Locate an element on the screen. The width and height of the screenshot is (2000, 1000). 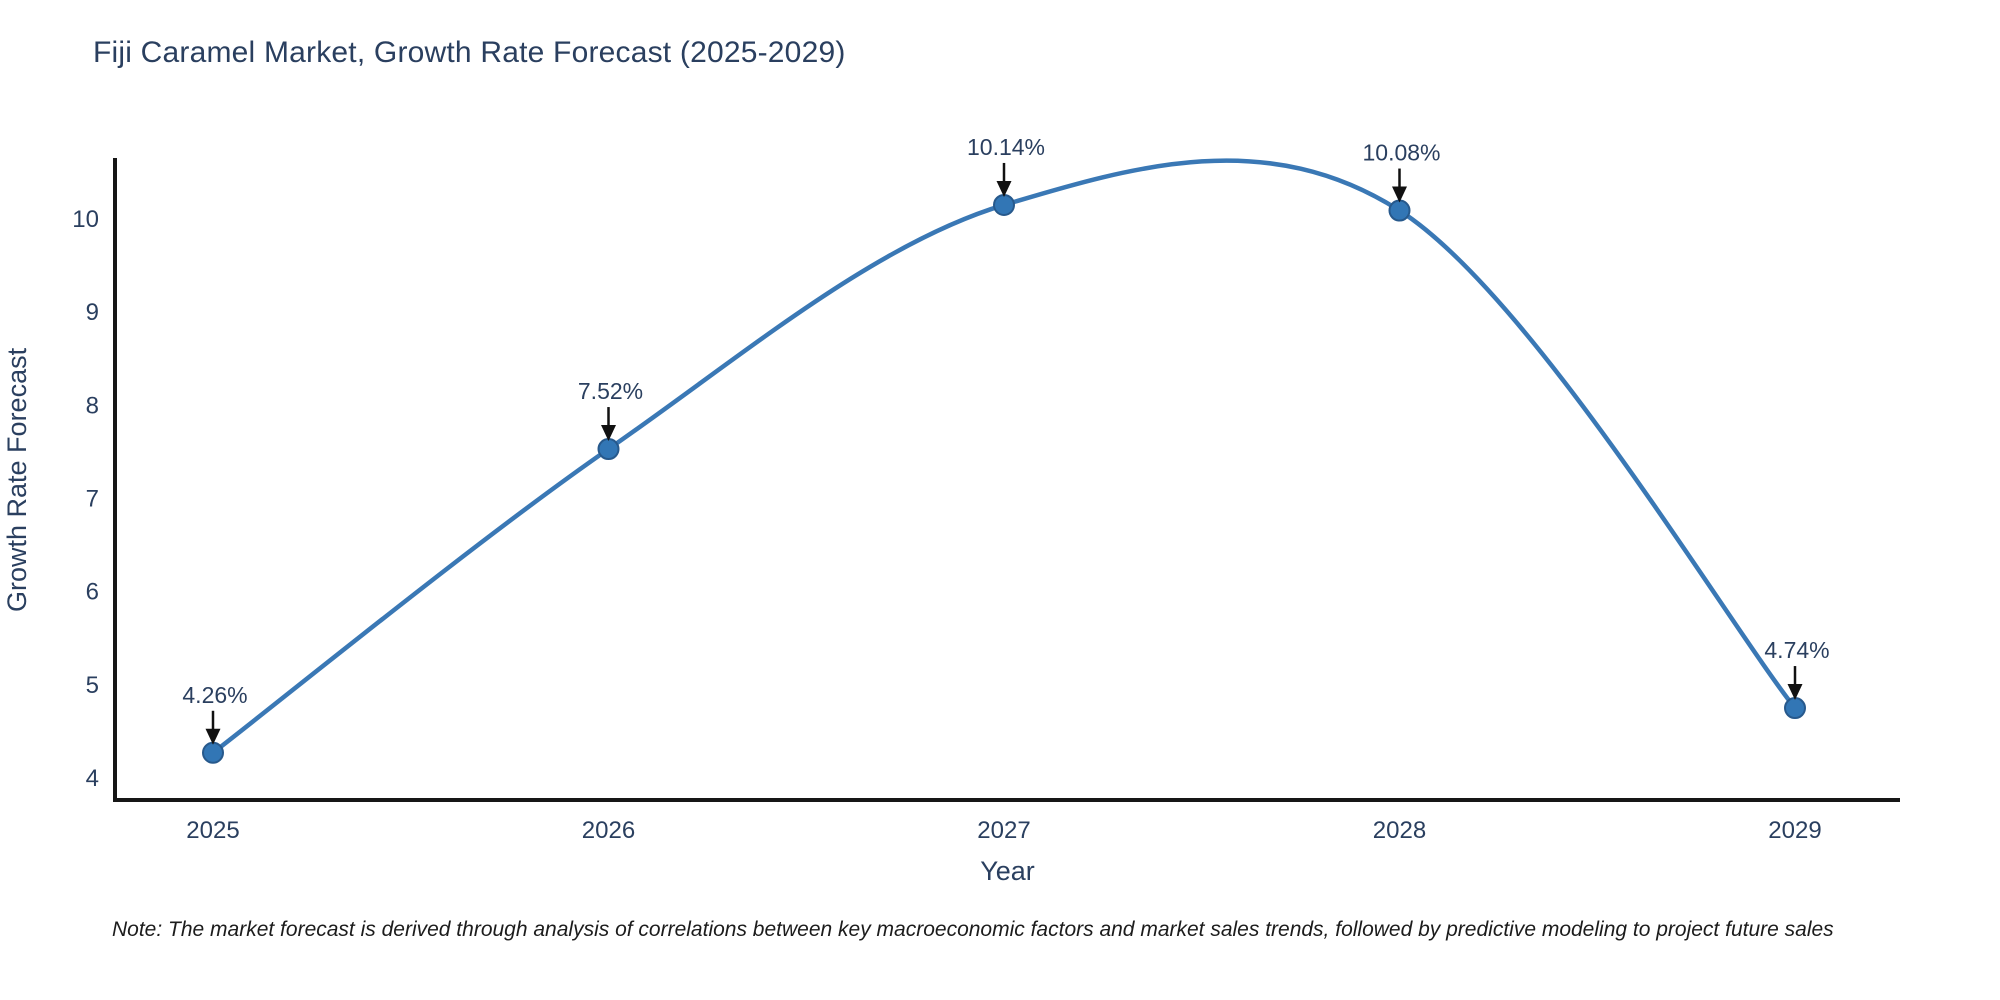
x-tick-label: 2025 is located at coordinates (212, 830).